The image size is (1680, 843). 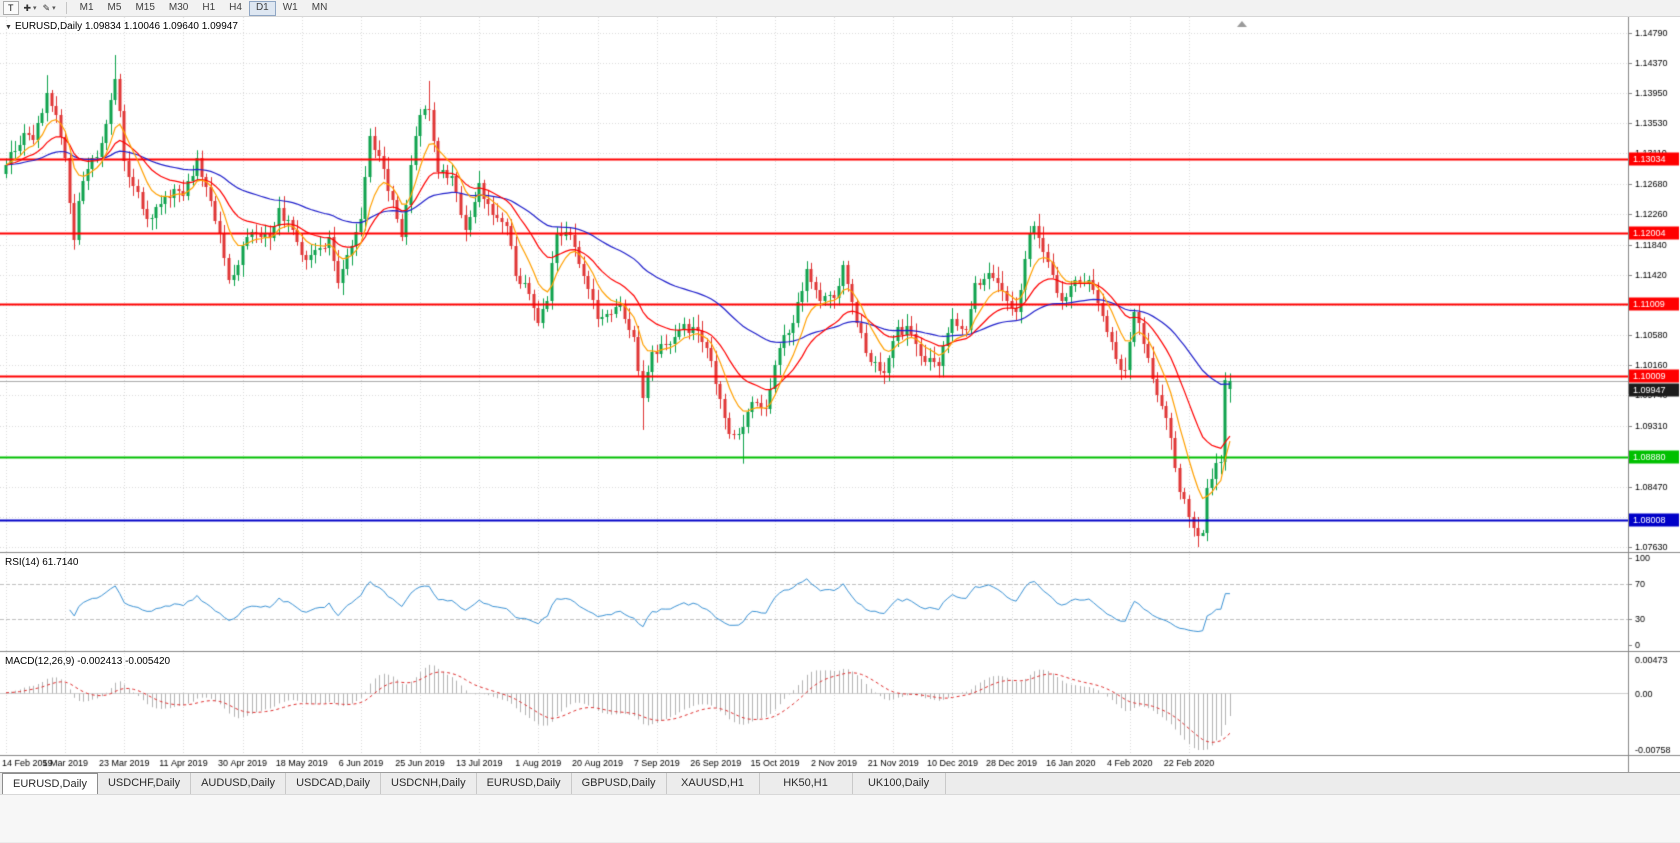 I want to click on crosshair-tool-icon: ✚, so click(x=27, y=7).